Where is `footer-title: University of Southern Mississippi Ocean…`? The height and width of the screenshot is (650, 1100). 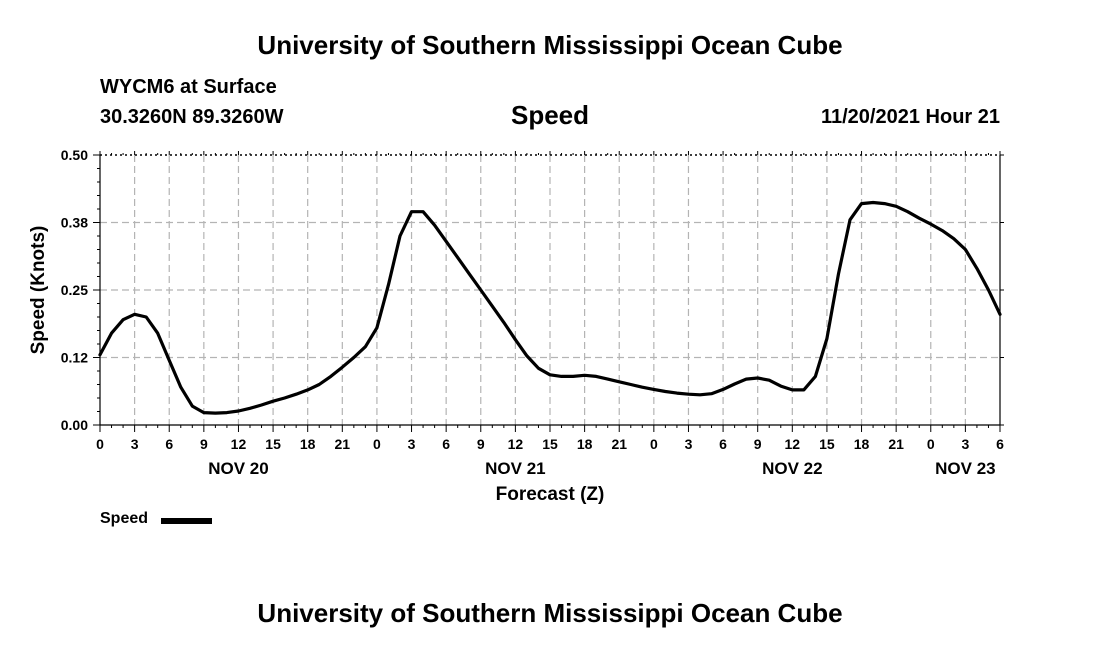 footer-title: University of Southern Mississippi Ocean… is located at coordinates (550, 613).